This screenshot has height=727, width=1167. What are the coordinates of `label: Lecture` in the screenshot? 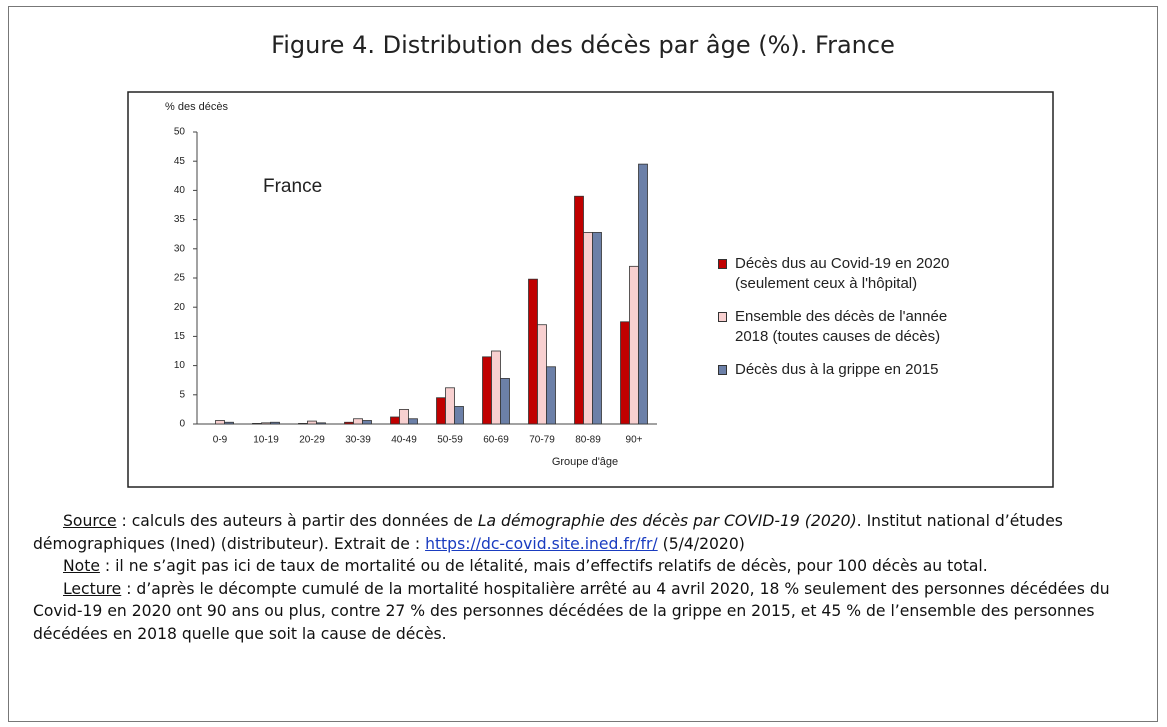 It's located at (92, 588).